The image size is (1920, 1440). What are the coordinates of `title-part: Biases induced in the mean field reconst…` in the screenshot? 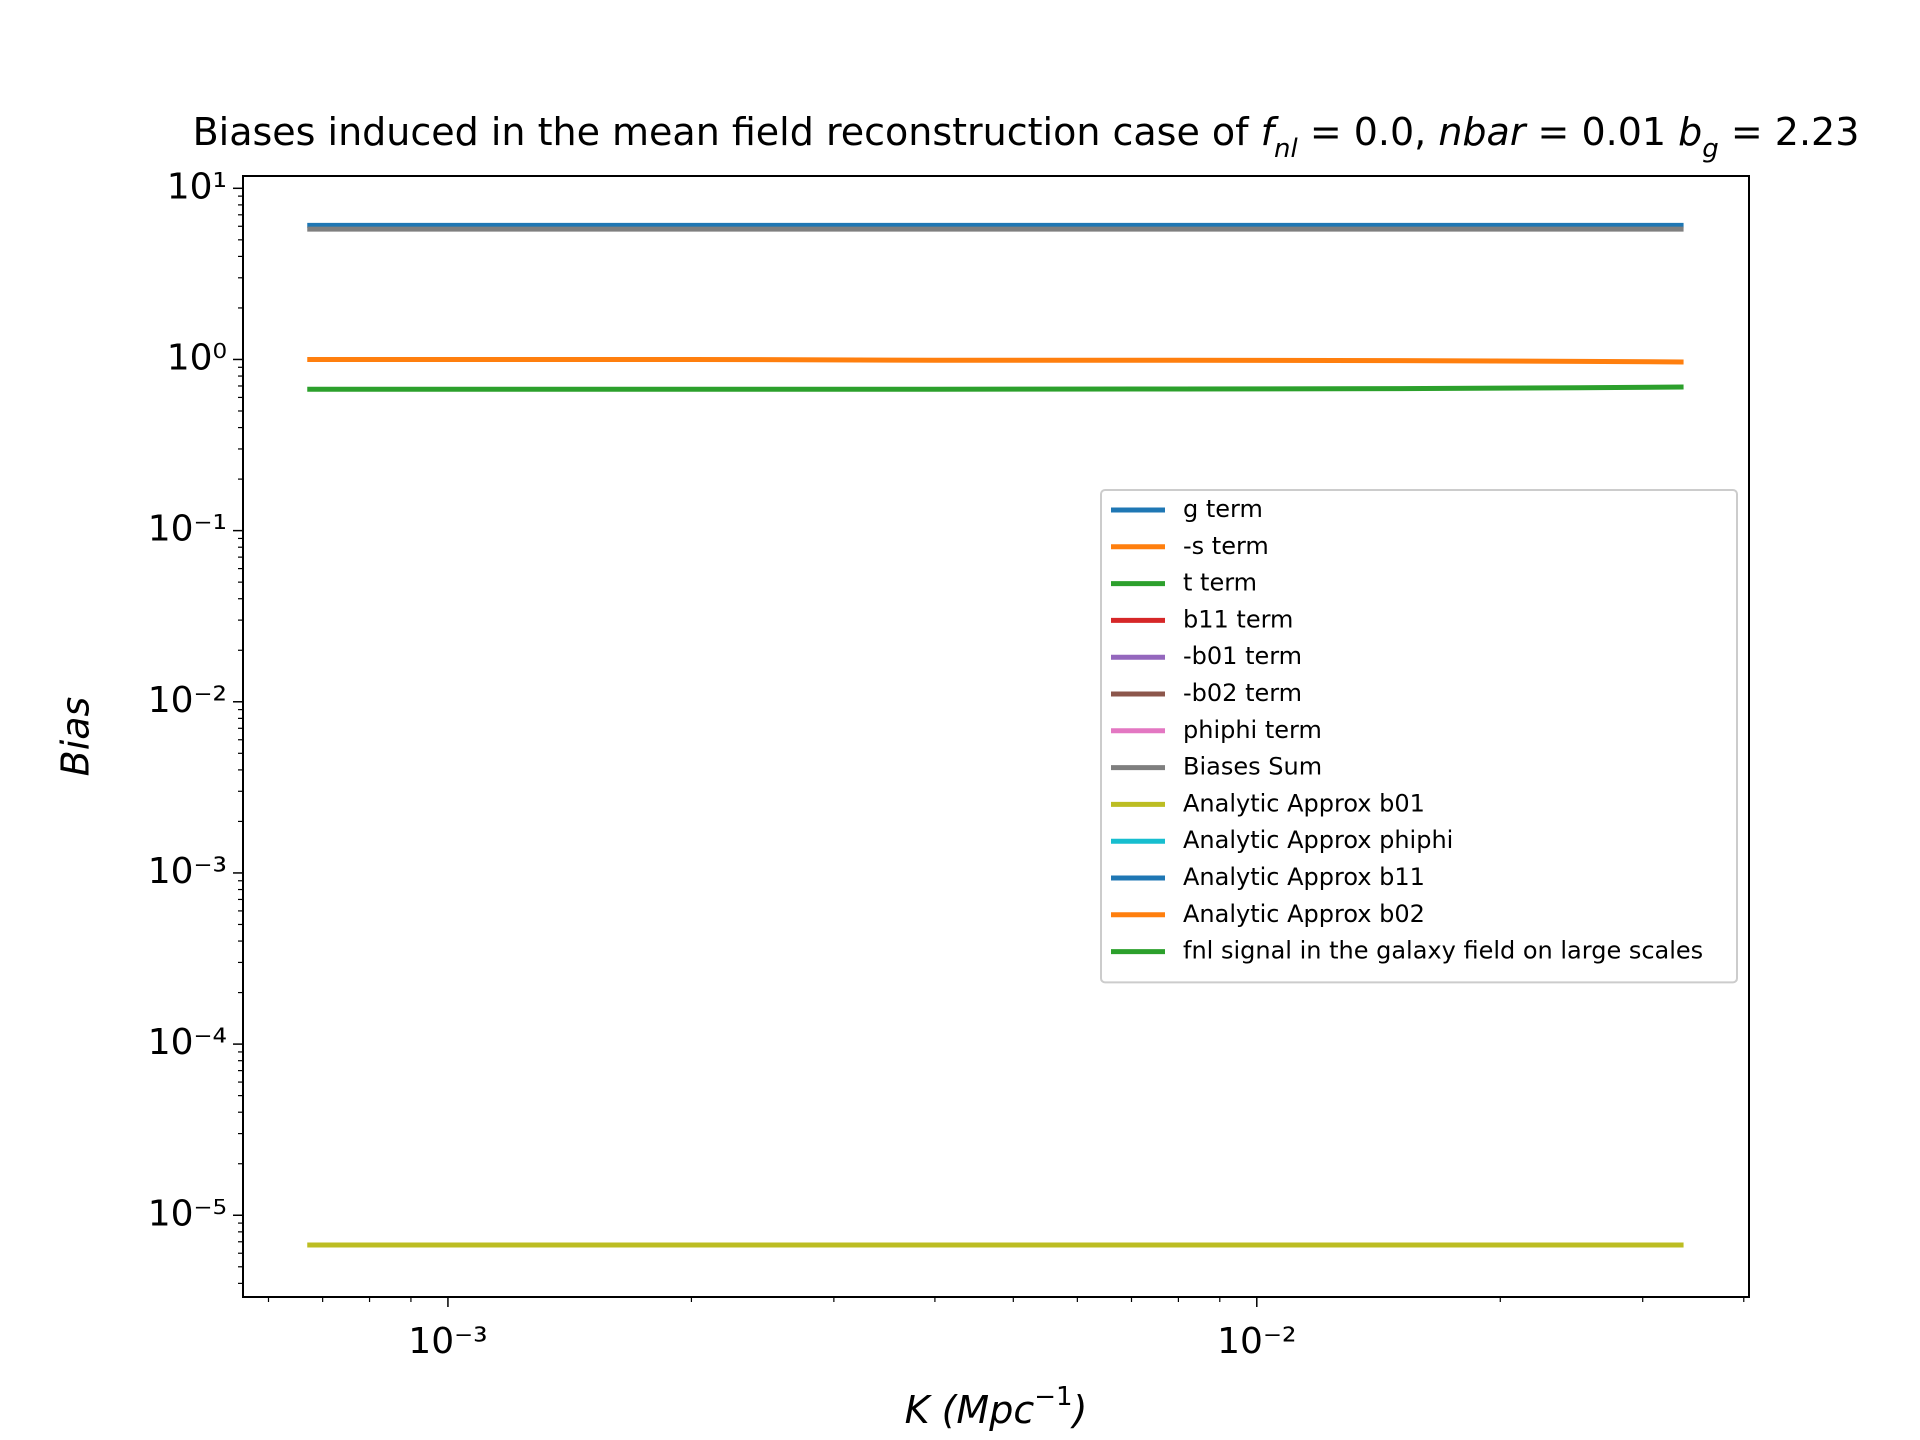 It's located at (727, 132).